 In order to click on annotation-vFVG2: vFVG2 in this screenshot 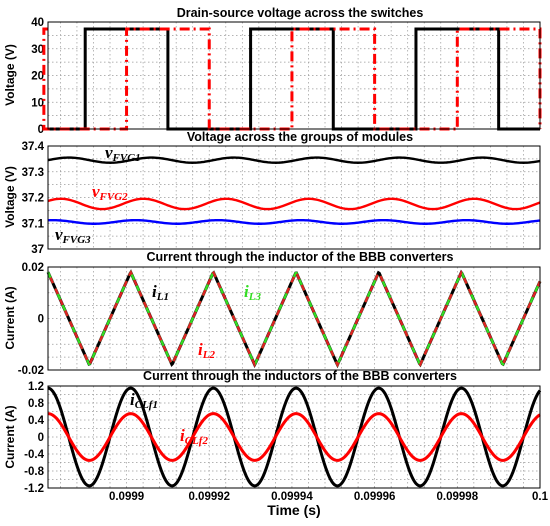, I will do `click(110, 192)`.